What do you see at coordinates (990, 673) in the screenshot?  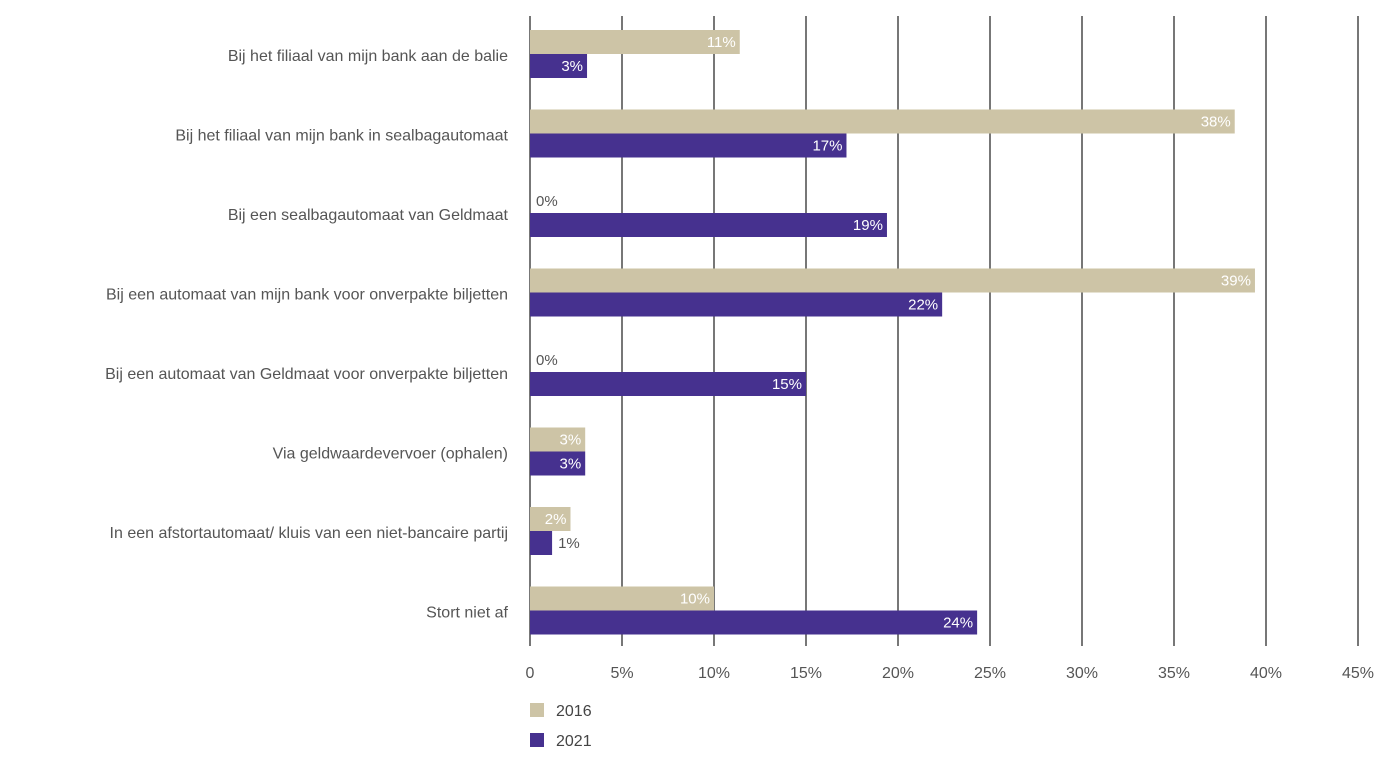 I see `x-tick-label: 25%` at bounding box center [990, 673].